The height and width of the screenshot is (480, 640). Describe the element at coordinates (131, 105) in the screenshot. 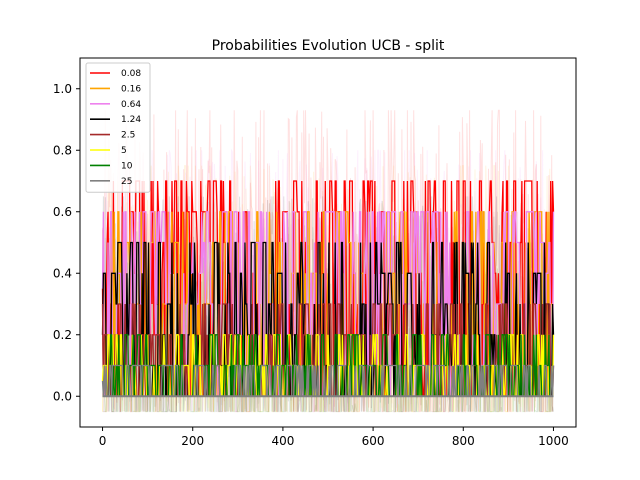

I see `legend-label: 0.64` at that location.